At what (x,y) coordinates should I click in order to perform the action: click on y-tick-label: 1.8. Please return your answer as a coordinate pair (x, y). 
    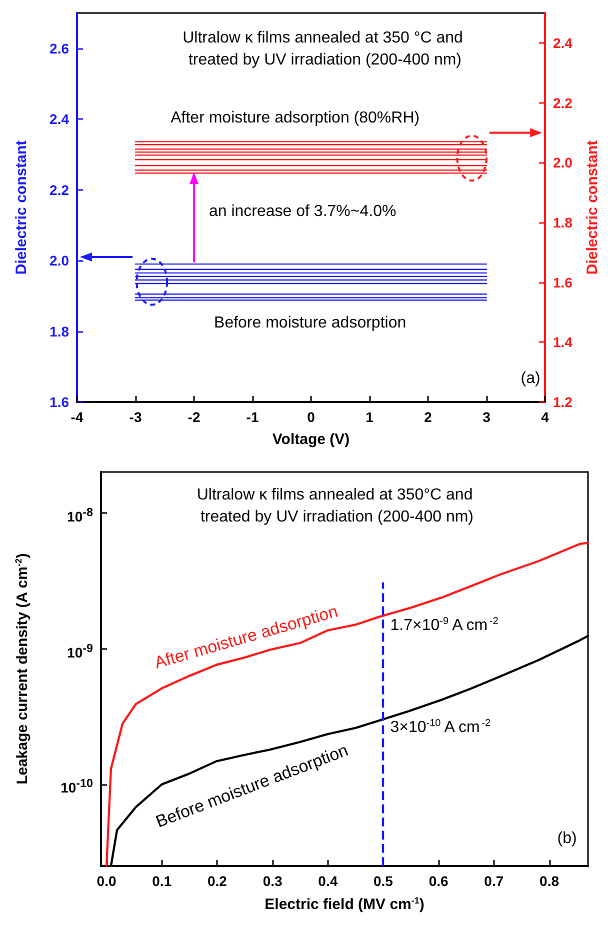
    Looking at the image, I should click on (60, 331).